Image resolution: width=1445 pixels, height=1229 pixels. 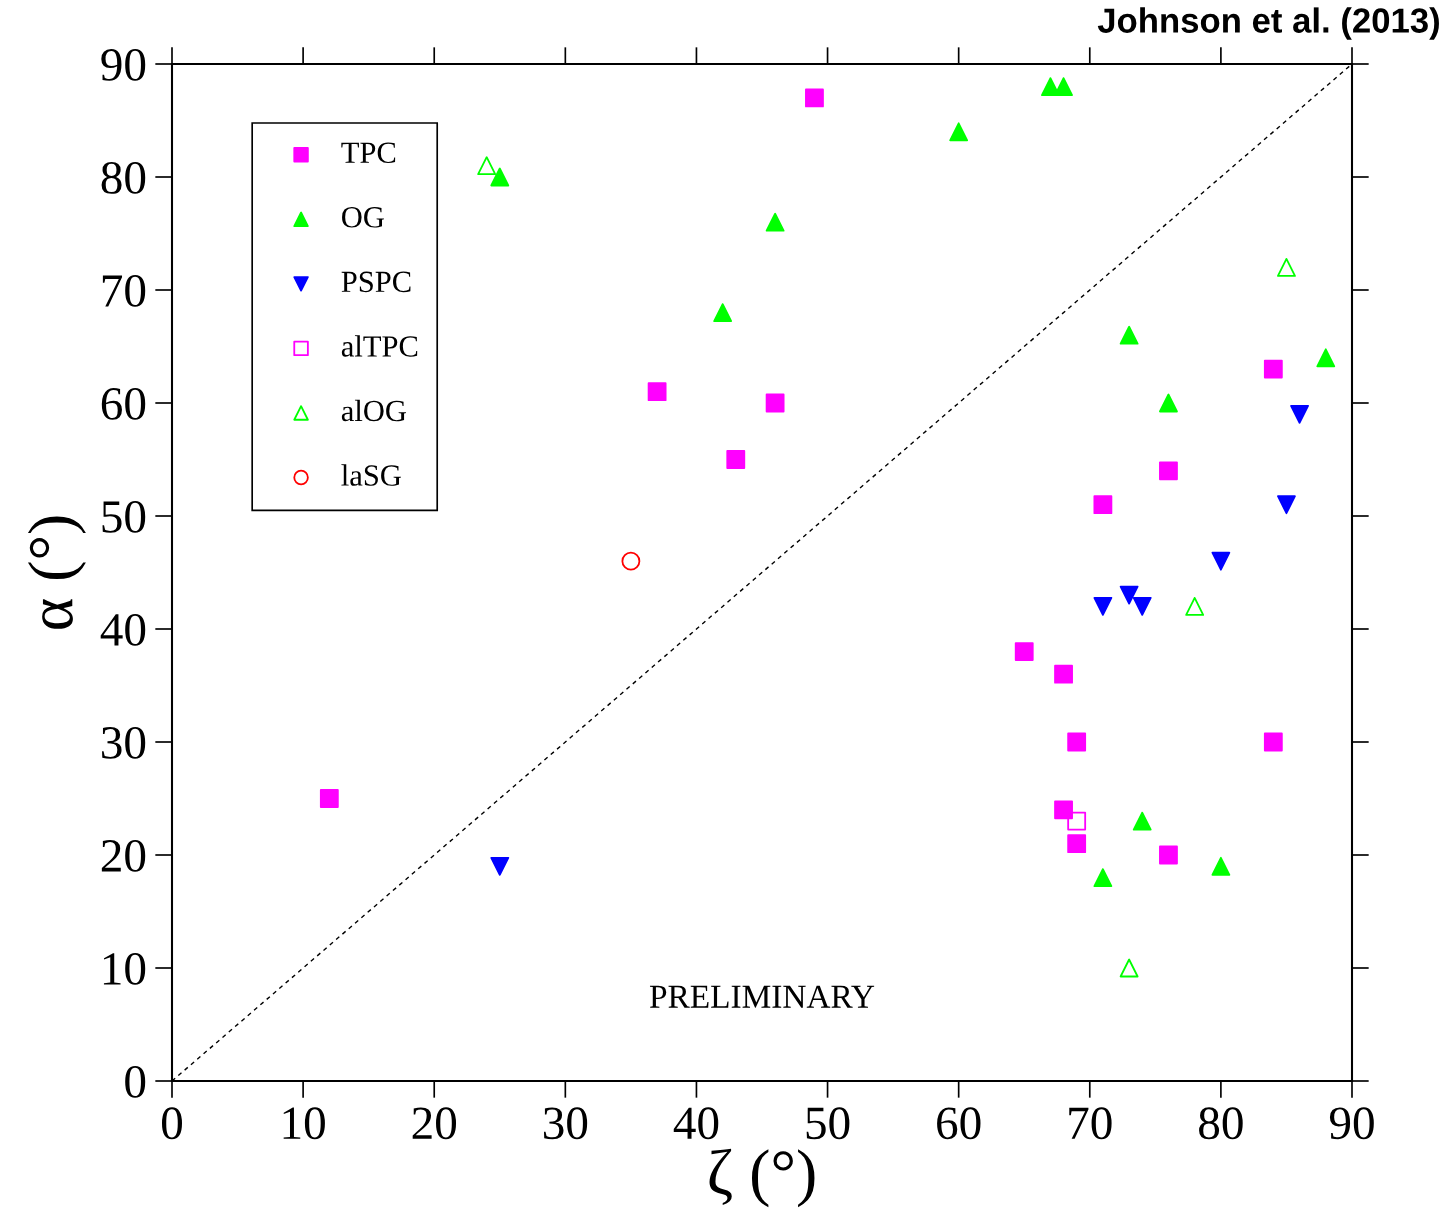 I want to click on text: Johnson et al. (2013), so click(x=1268, y=23).